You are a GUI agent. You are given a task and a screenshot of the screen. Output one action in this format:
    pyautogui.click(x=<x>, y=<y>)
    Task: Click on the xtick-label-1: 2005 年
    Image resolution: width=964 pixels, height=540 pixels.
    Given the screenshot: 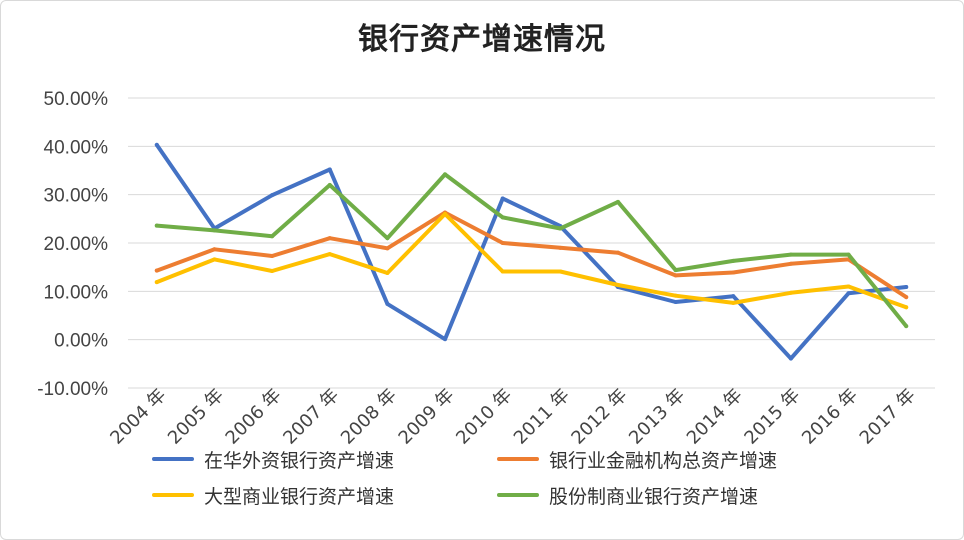 What is the action you would take?
    pyautogui.click(x=196, y=417)
    